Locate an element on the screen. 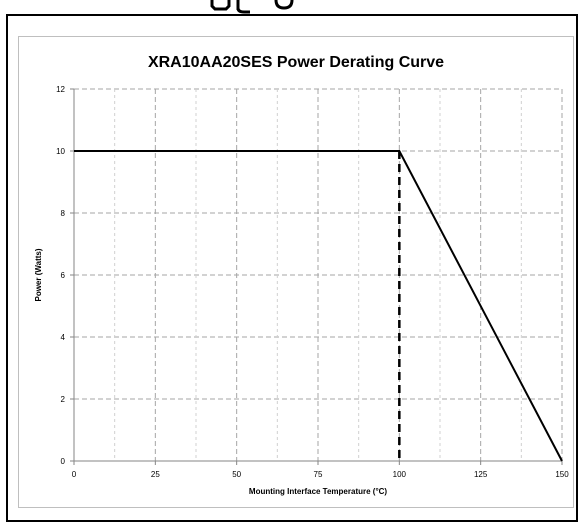 This screenshot has height=522, width=582. y-tick-label: 6 is located at coordinates (63, 275).